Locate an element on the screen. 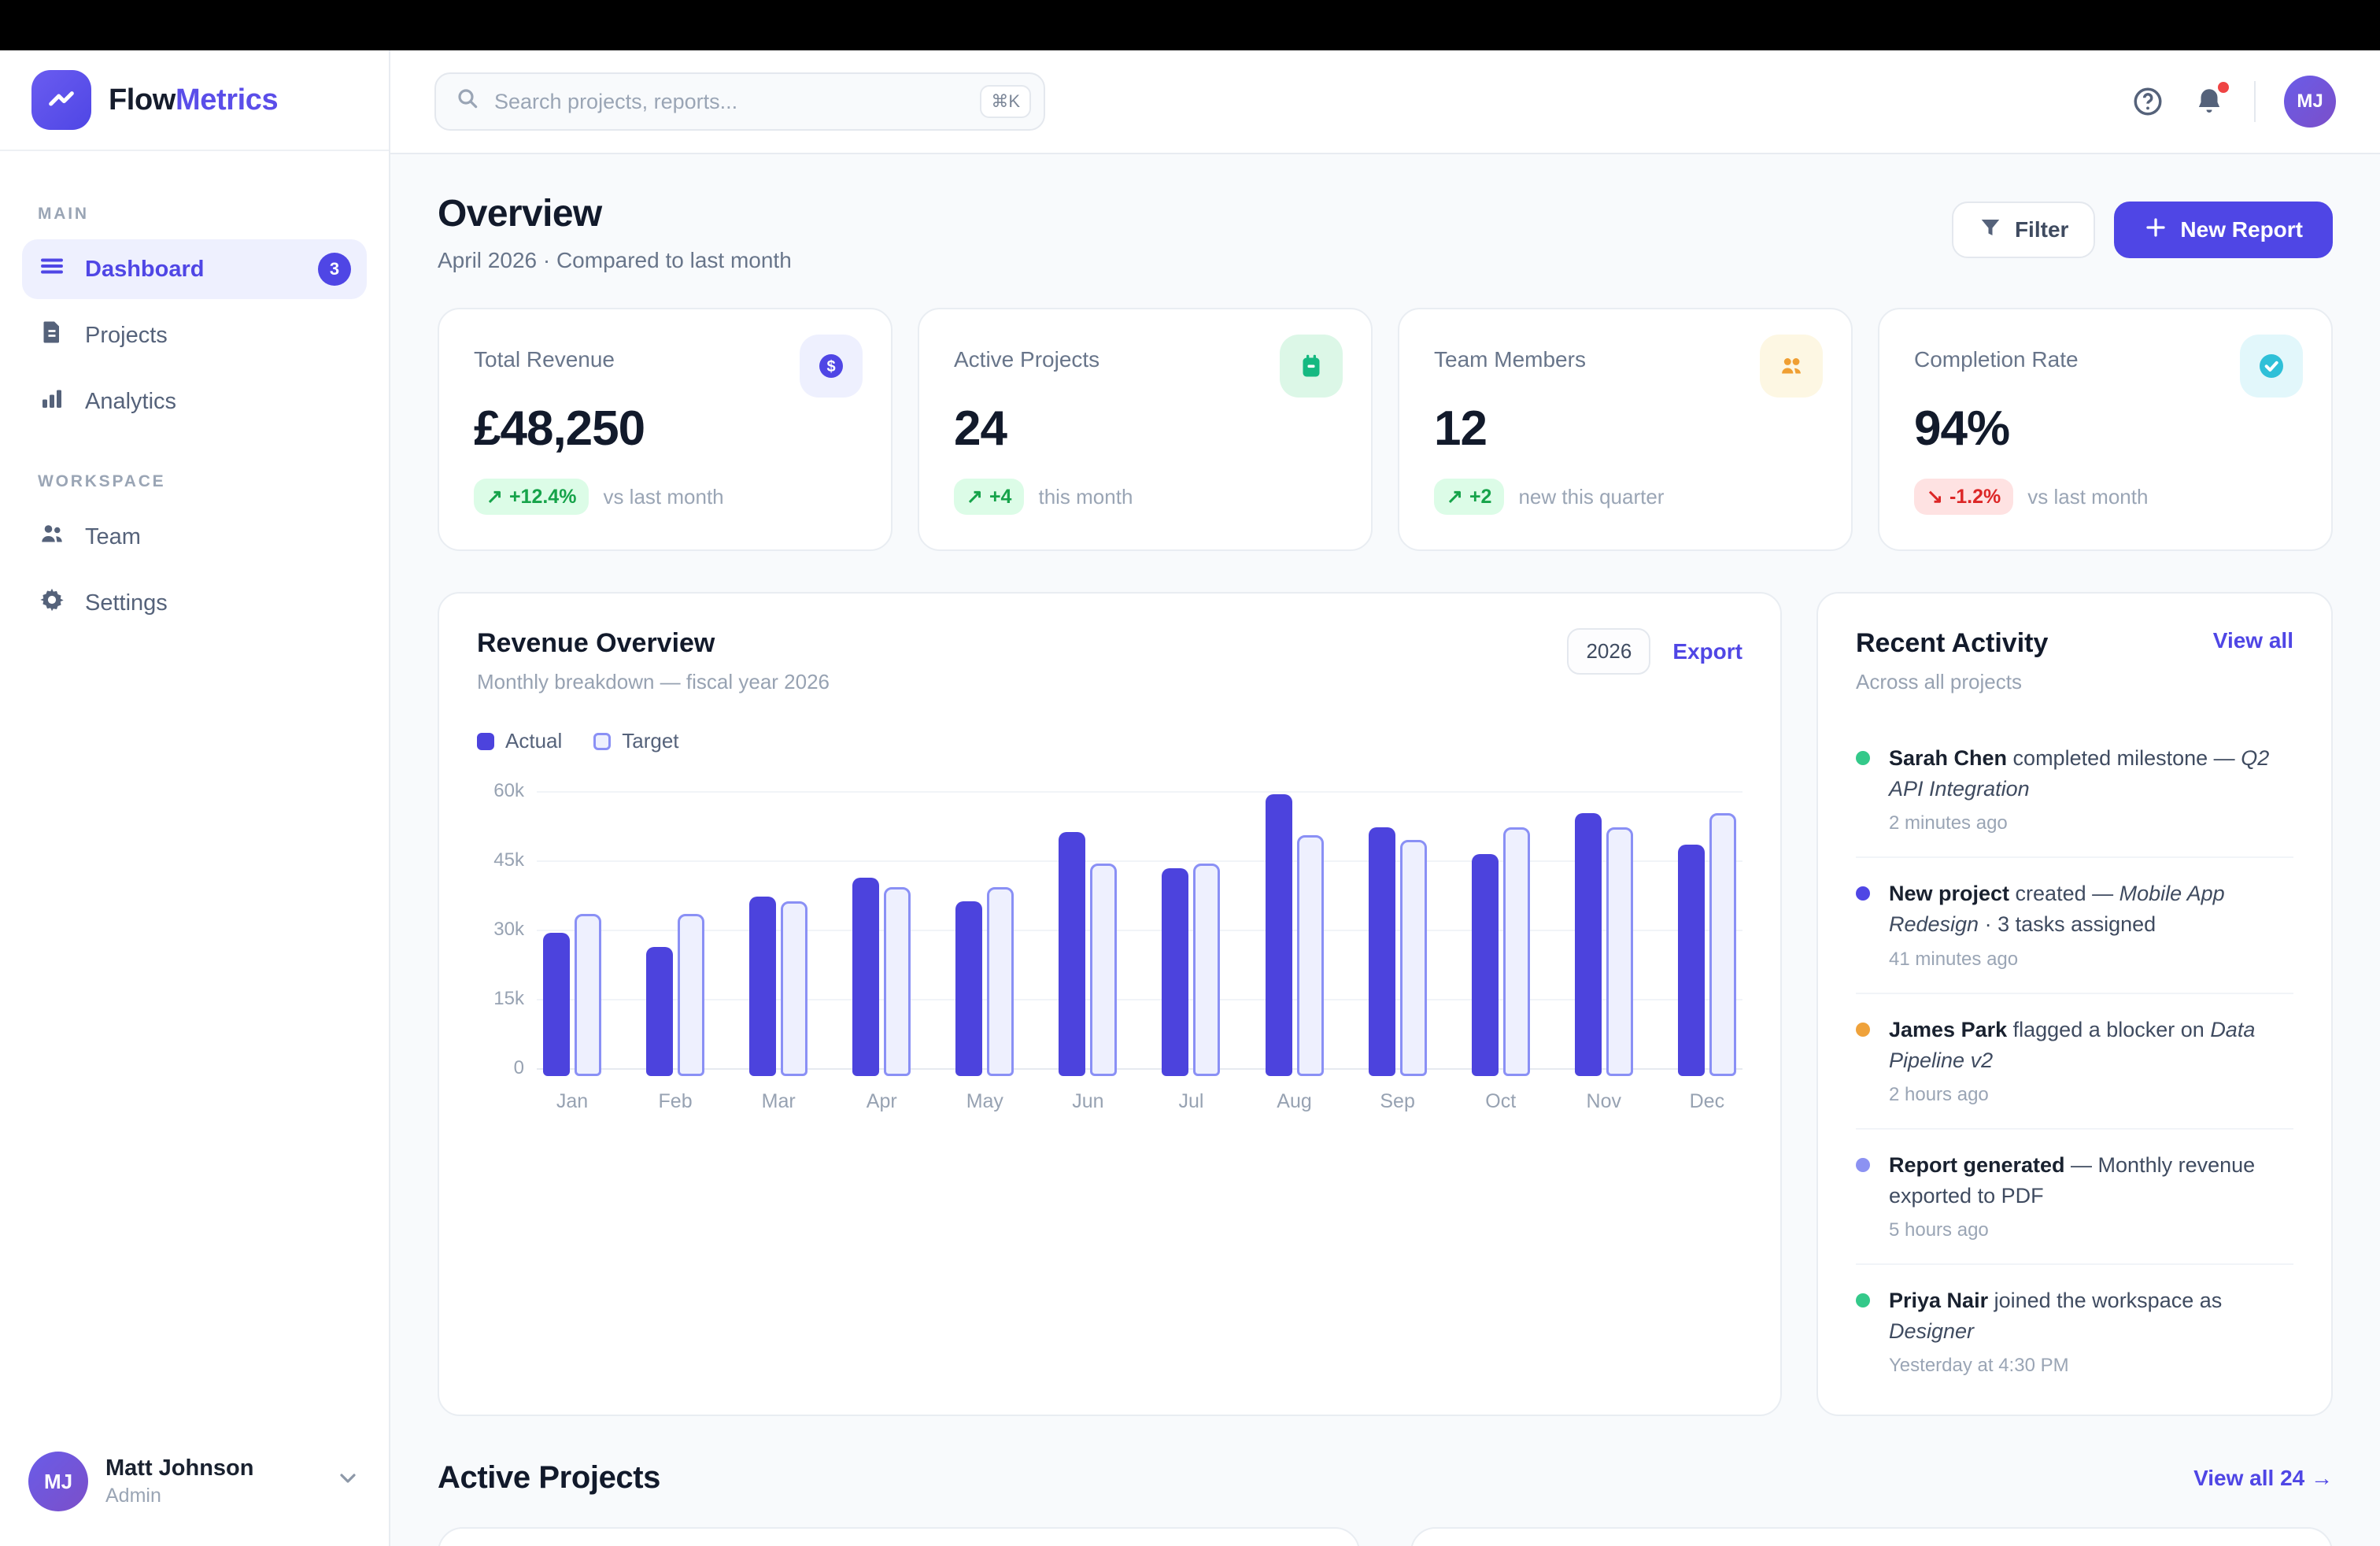 The image size is (2380, 1546). x-tick: Oct is located at coordinates (1501, 1101).